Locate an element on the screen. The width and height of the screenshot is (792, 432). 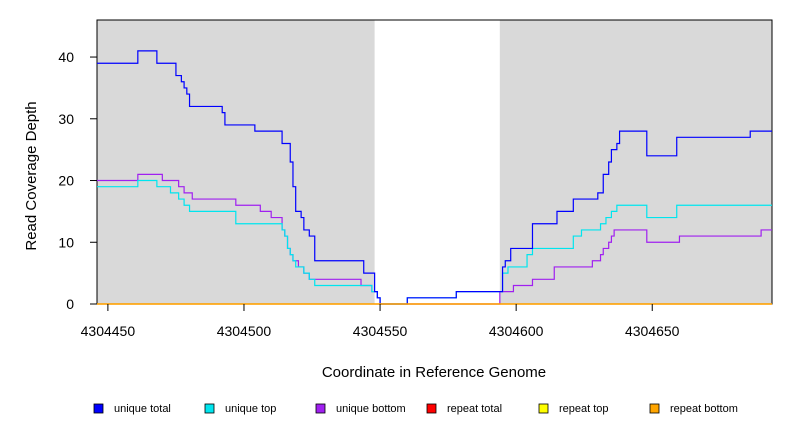
x-tick-label: 4304500 is located at coordinates (244, 331).